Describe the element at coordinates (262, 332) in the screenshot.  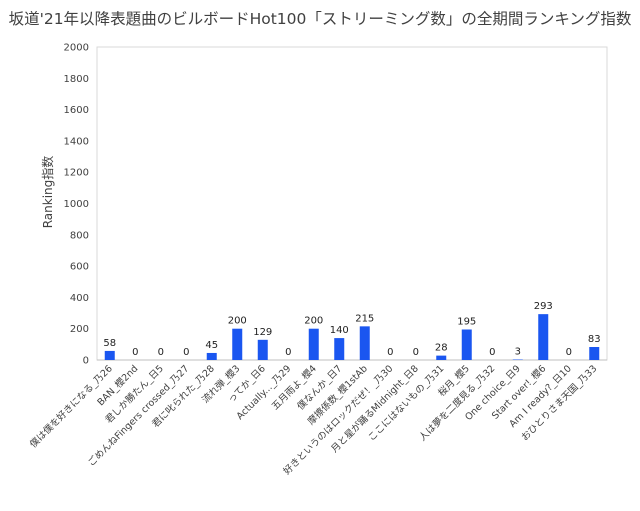
I see `data-label: 129` at that location.